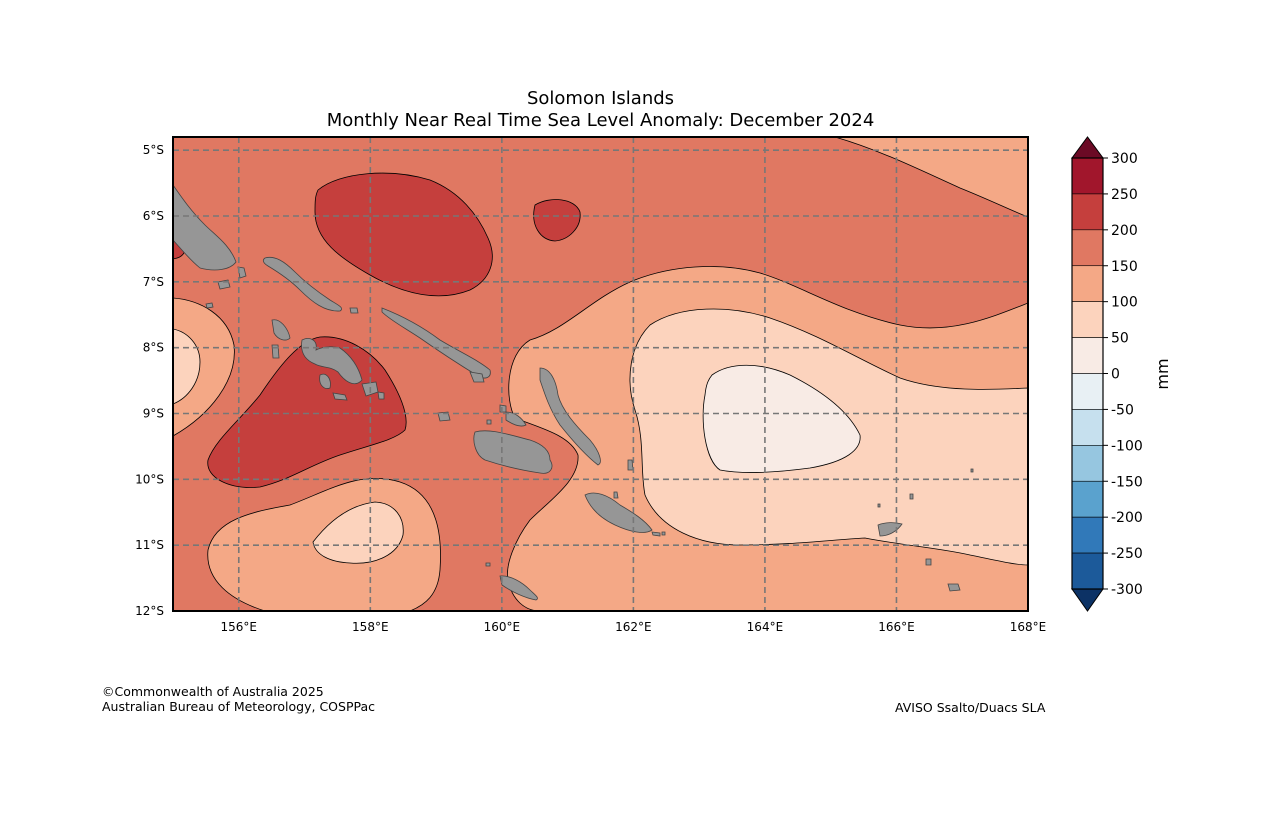 Image resolution: width=1262 pixels, height=816 pixels. What do you see at coordinates (1124, 231) in the screenshot?
I see `colorbar-tick-label: 200` at bounding box center [1124, 231].